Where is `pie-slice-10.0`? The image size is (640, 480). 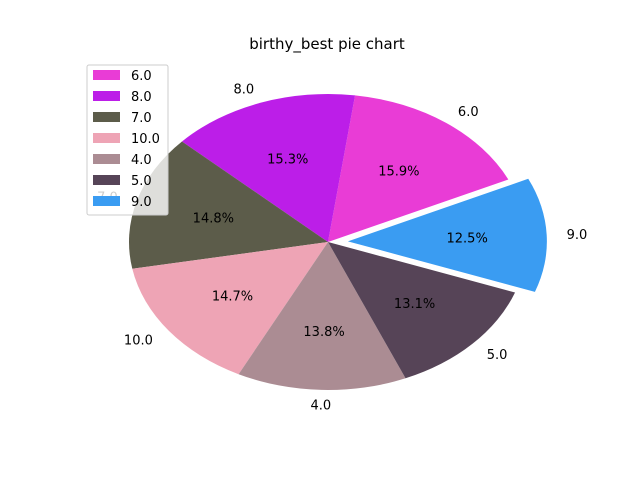 pie-slice-10.0 is located at coordinates (230, 308).